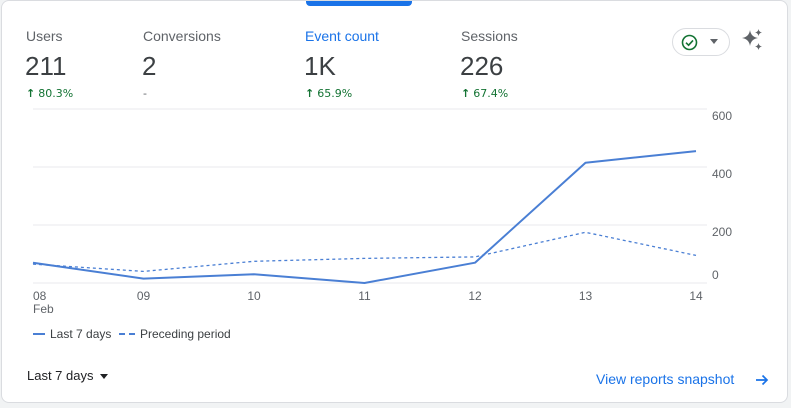 This screenshot has height=408, width=791. I want to click on arrow-right-icon, so click(762, 380).